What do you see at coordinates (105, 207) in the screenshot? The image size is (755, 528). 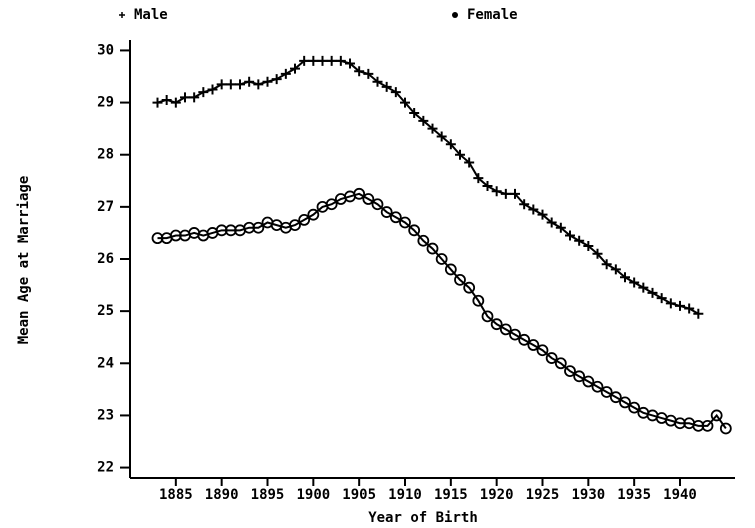 I see `y-tick-label: 27` at bounding box center [105, 207].